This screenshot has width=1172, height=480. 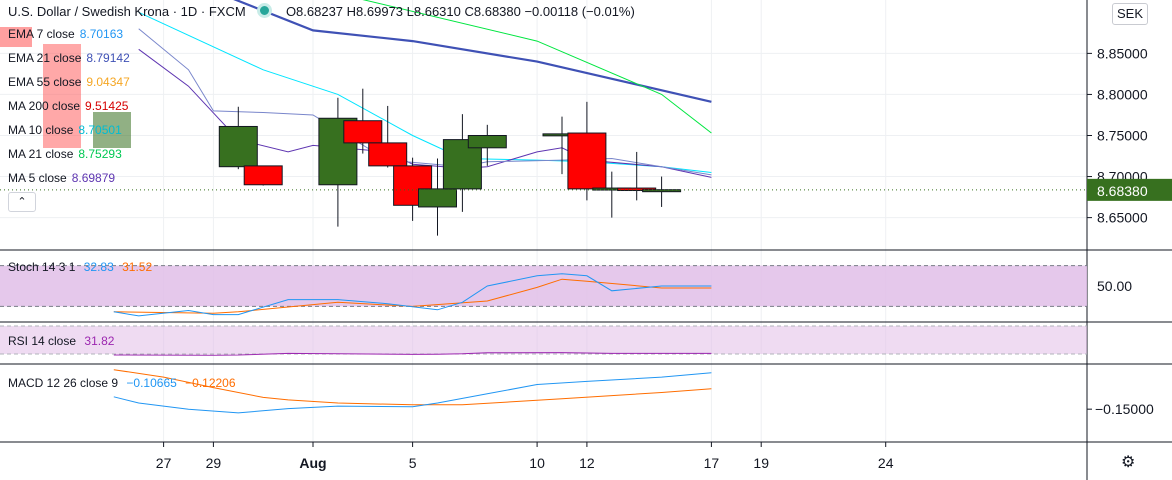 I want to click on stoch-legend: Stoch 14 3 1 32.83 31.52, so click(x=80, y=267).